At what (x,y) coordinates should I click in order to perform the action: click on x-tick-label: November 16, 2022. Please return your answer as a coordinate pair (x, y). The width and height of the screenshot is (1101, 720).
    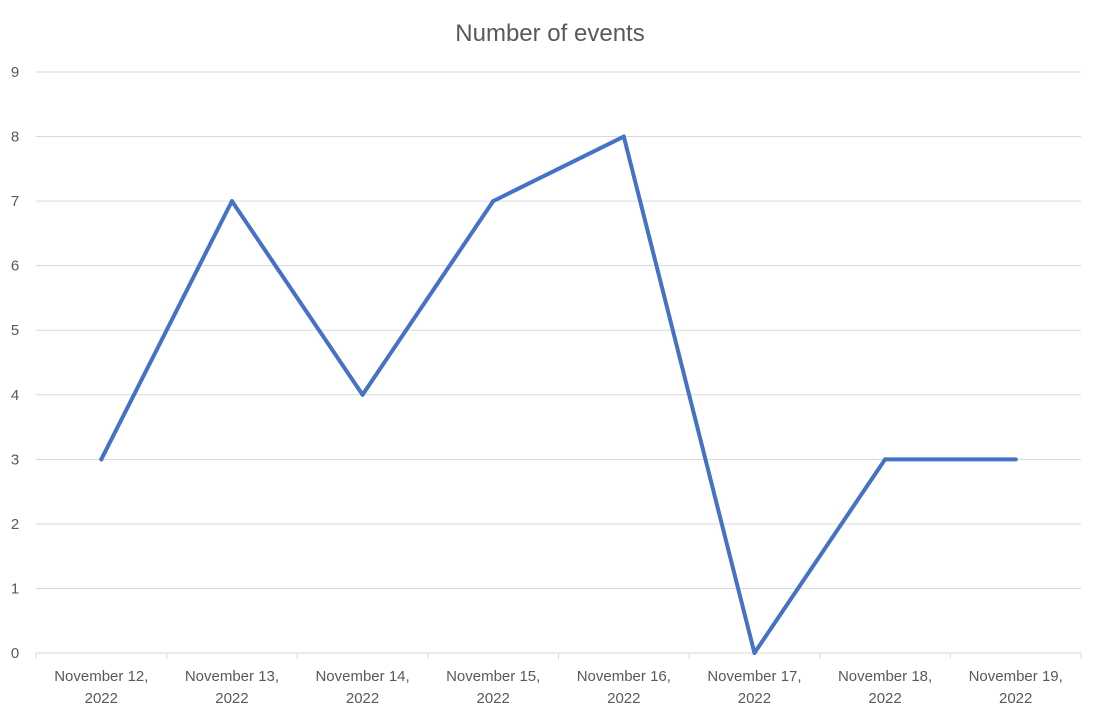
    Looking at the image, I should click on (624, 687).